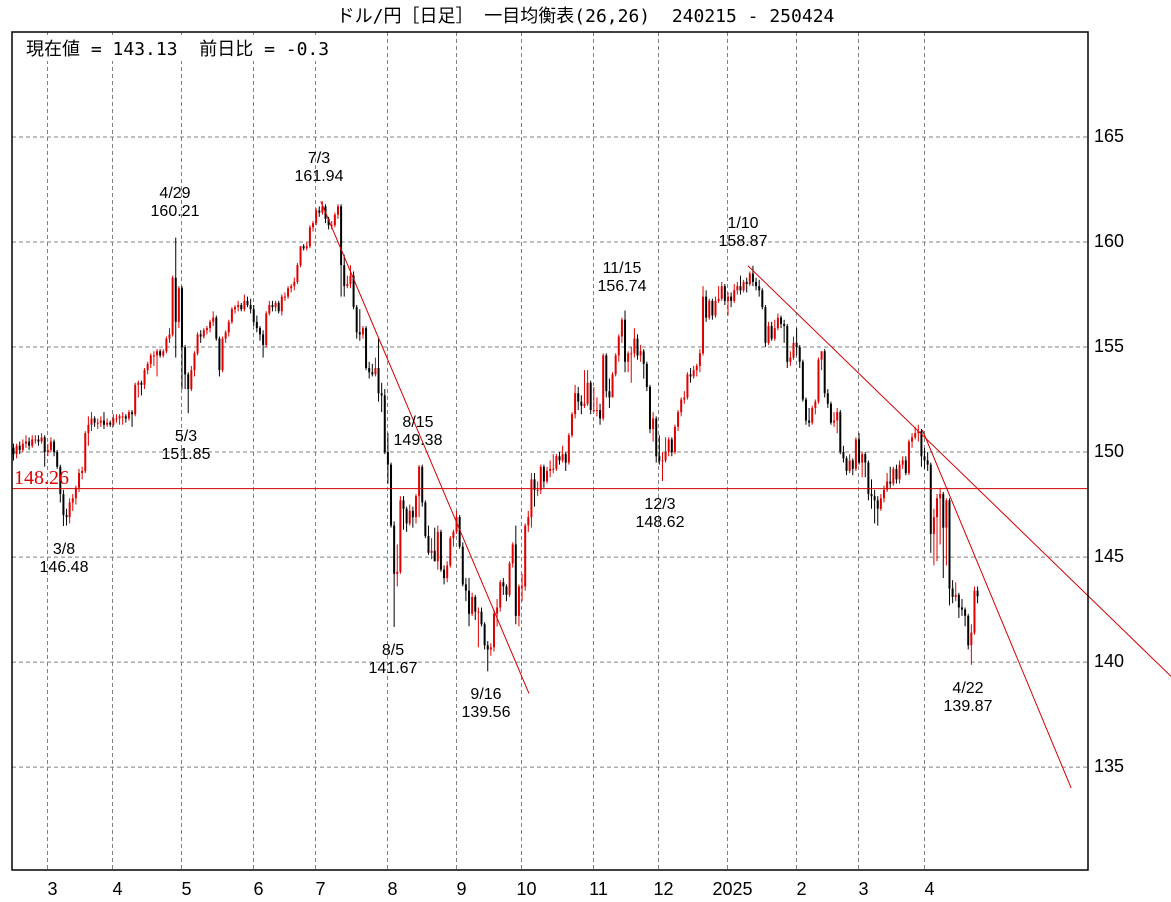 Image resolution: width=1171 pixels, height=902 pixels. I want to click on x-tick-label: 3, so click(863, 889).